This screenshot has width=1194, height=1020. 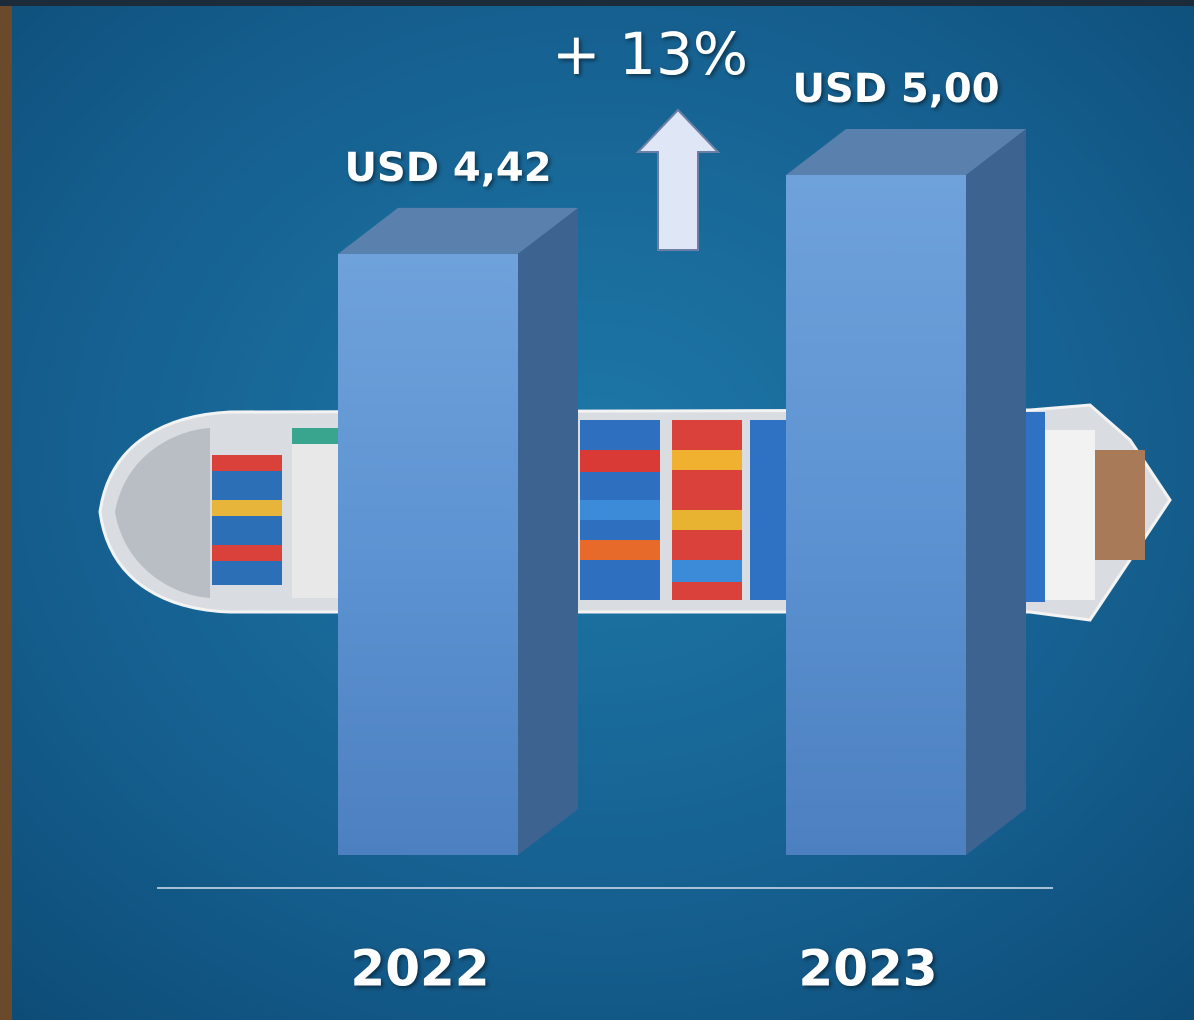 What do you see at coordinates (447, 168) in the screenshot?
I see `value-label: USD 4,42` at bounding box center [447, 168].